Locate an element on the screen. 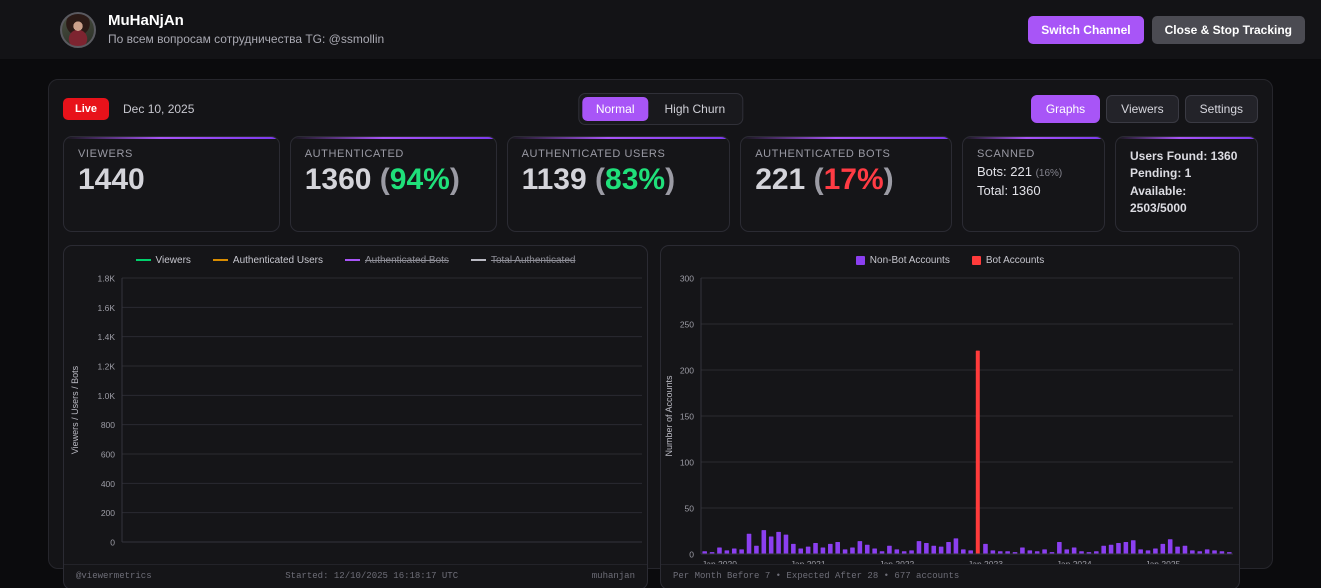  mode-high-churn-button: High Churn is located at coordinates (694, 109).